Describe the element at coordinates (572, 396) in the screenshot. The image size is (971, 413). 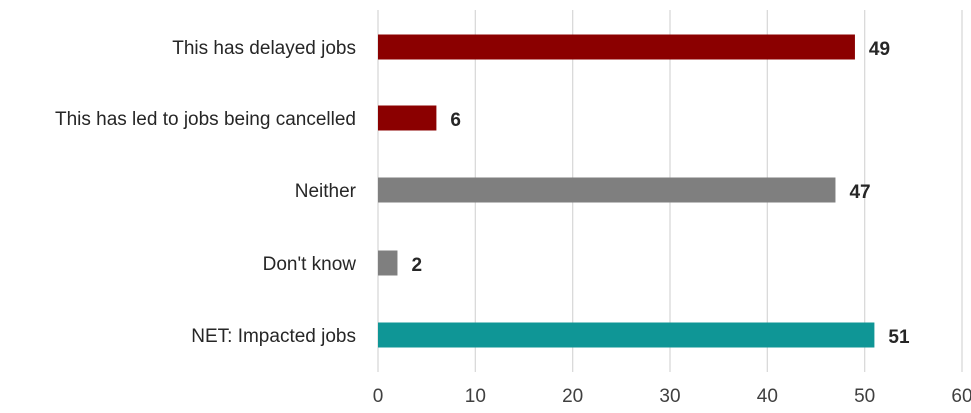
I see `x-tick-label: 20` at that location.